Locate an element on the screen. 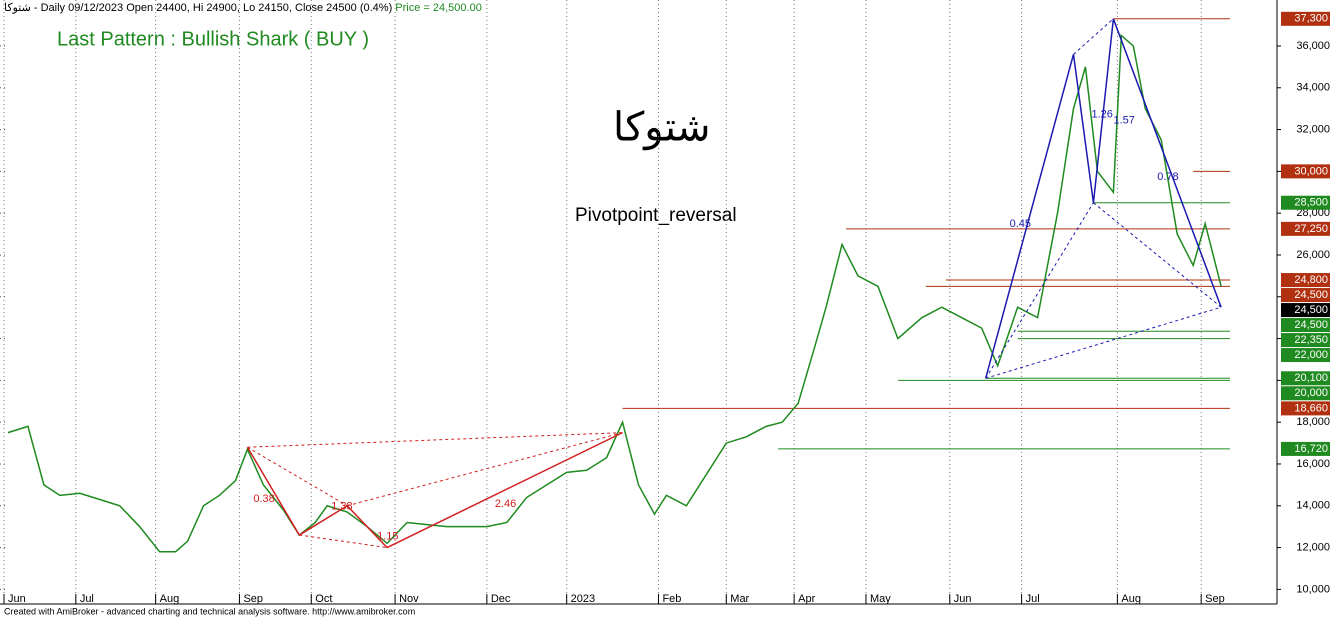 The width and height of the screenshot is (1336, 619). pattern-ratio: 2.46 is located at coordinates (505, 504).